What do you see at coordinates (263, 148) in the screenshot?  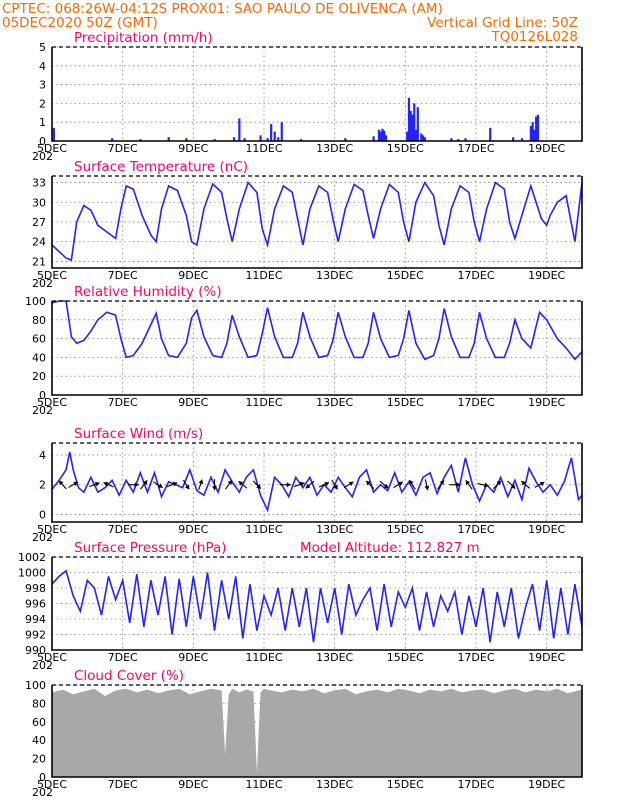 I see `precipitation-xtick-label: 11DEC` at bounding box center [263, 148].